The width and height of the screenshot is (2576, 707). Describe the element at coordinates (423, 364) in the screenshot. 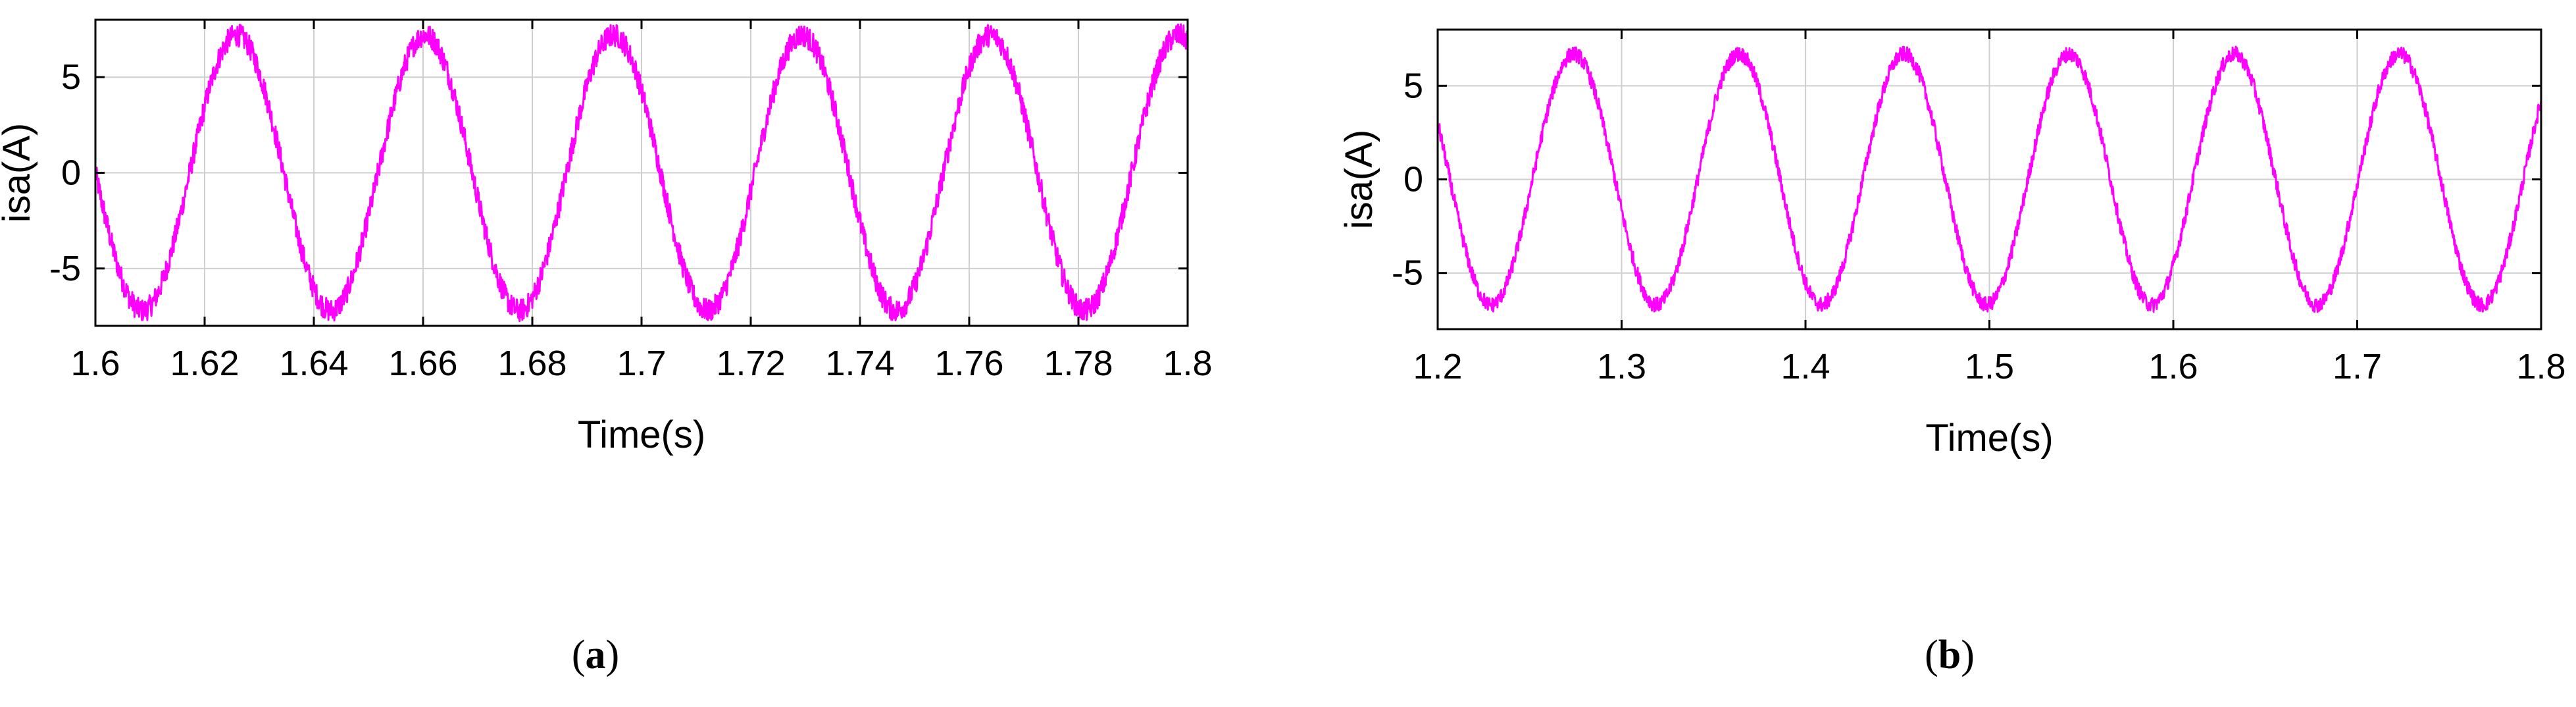

I see `x-tick-label: 1.66` at that location.